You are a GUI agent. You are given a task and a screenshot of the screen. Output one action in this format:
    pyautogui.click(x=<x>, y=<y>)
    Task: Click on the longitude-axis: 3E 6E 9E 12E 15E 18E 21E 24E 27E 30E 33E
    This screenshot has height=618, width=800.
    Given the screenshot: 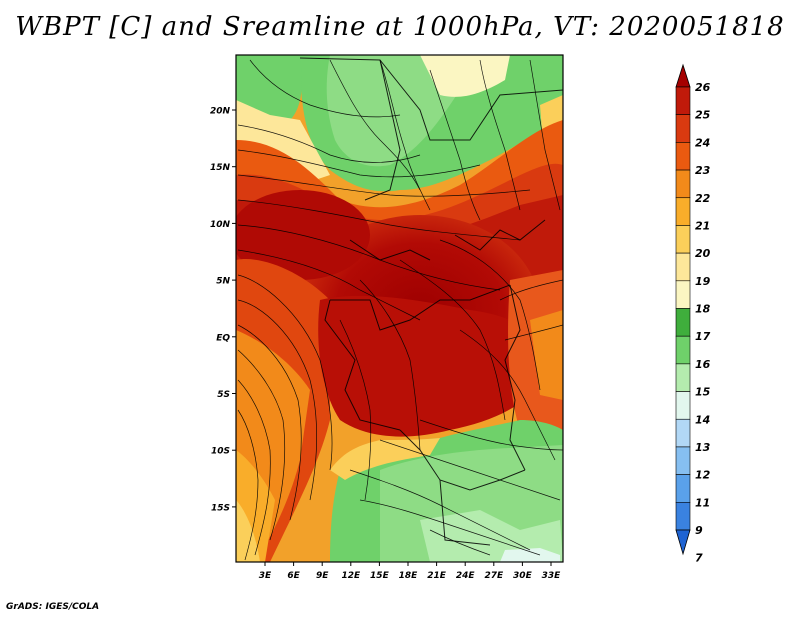 What is the action you would take?
    pyautogui.click(x=410, y=571)
    